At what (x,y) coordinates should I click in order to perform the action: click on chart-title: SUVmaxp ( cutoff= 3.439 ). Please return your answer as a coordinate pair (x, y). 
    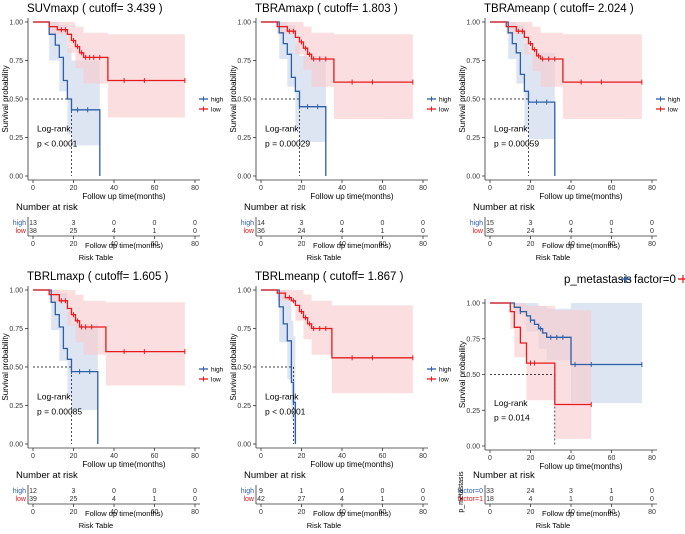
    Looking at the image, I should click on (95, 9).